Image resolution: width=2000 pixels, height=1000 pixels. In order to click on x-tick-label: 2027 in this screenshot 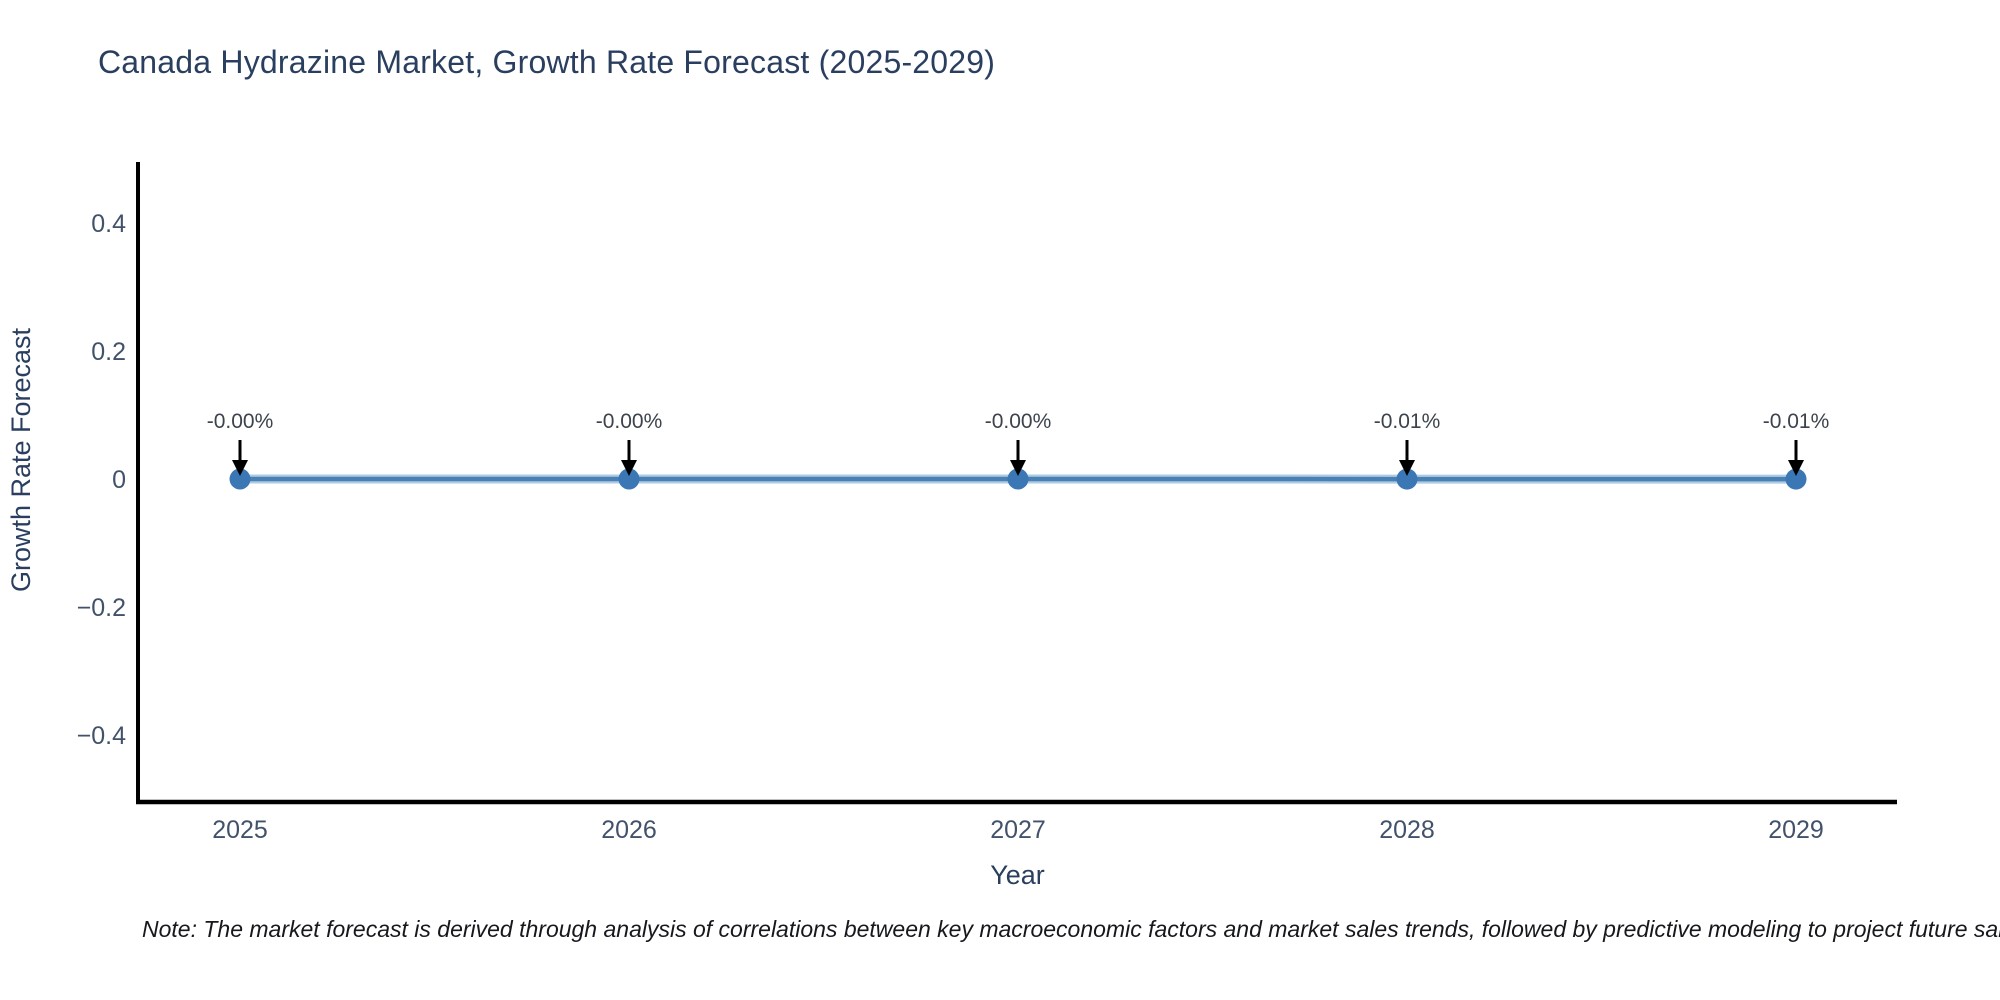, I will do `click(1018, 830)`.